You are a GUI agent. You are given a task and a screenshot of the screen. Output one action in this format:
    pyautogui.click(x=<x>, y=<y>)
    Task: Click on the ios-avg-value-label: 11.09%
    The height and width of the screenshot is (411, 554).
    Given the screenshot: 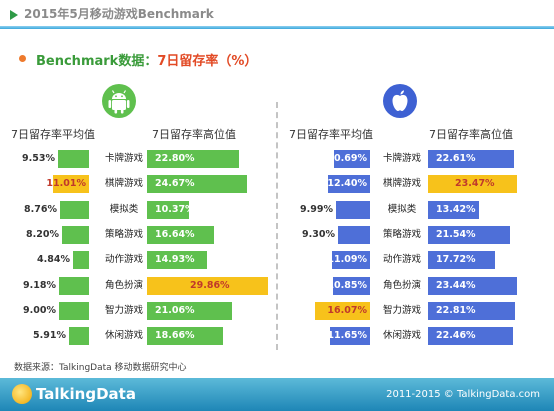 What is the action you would take?
    pyautogui.click(x=347, y=259)
    